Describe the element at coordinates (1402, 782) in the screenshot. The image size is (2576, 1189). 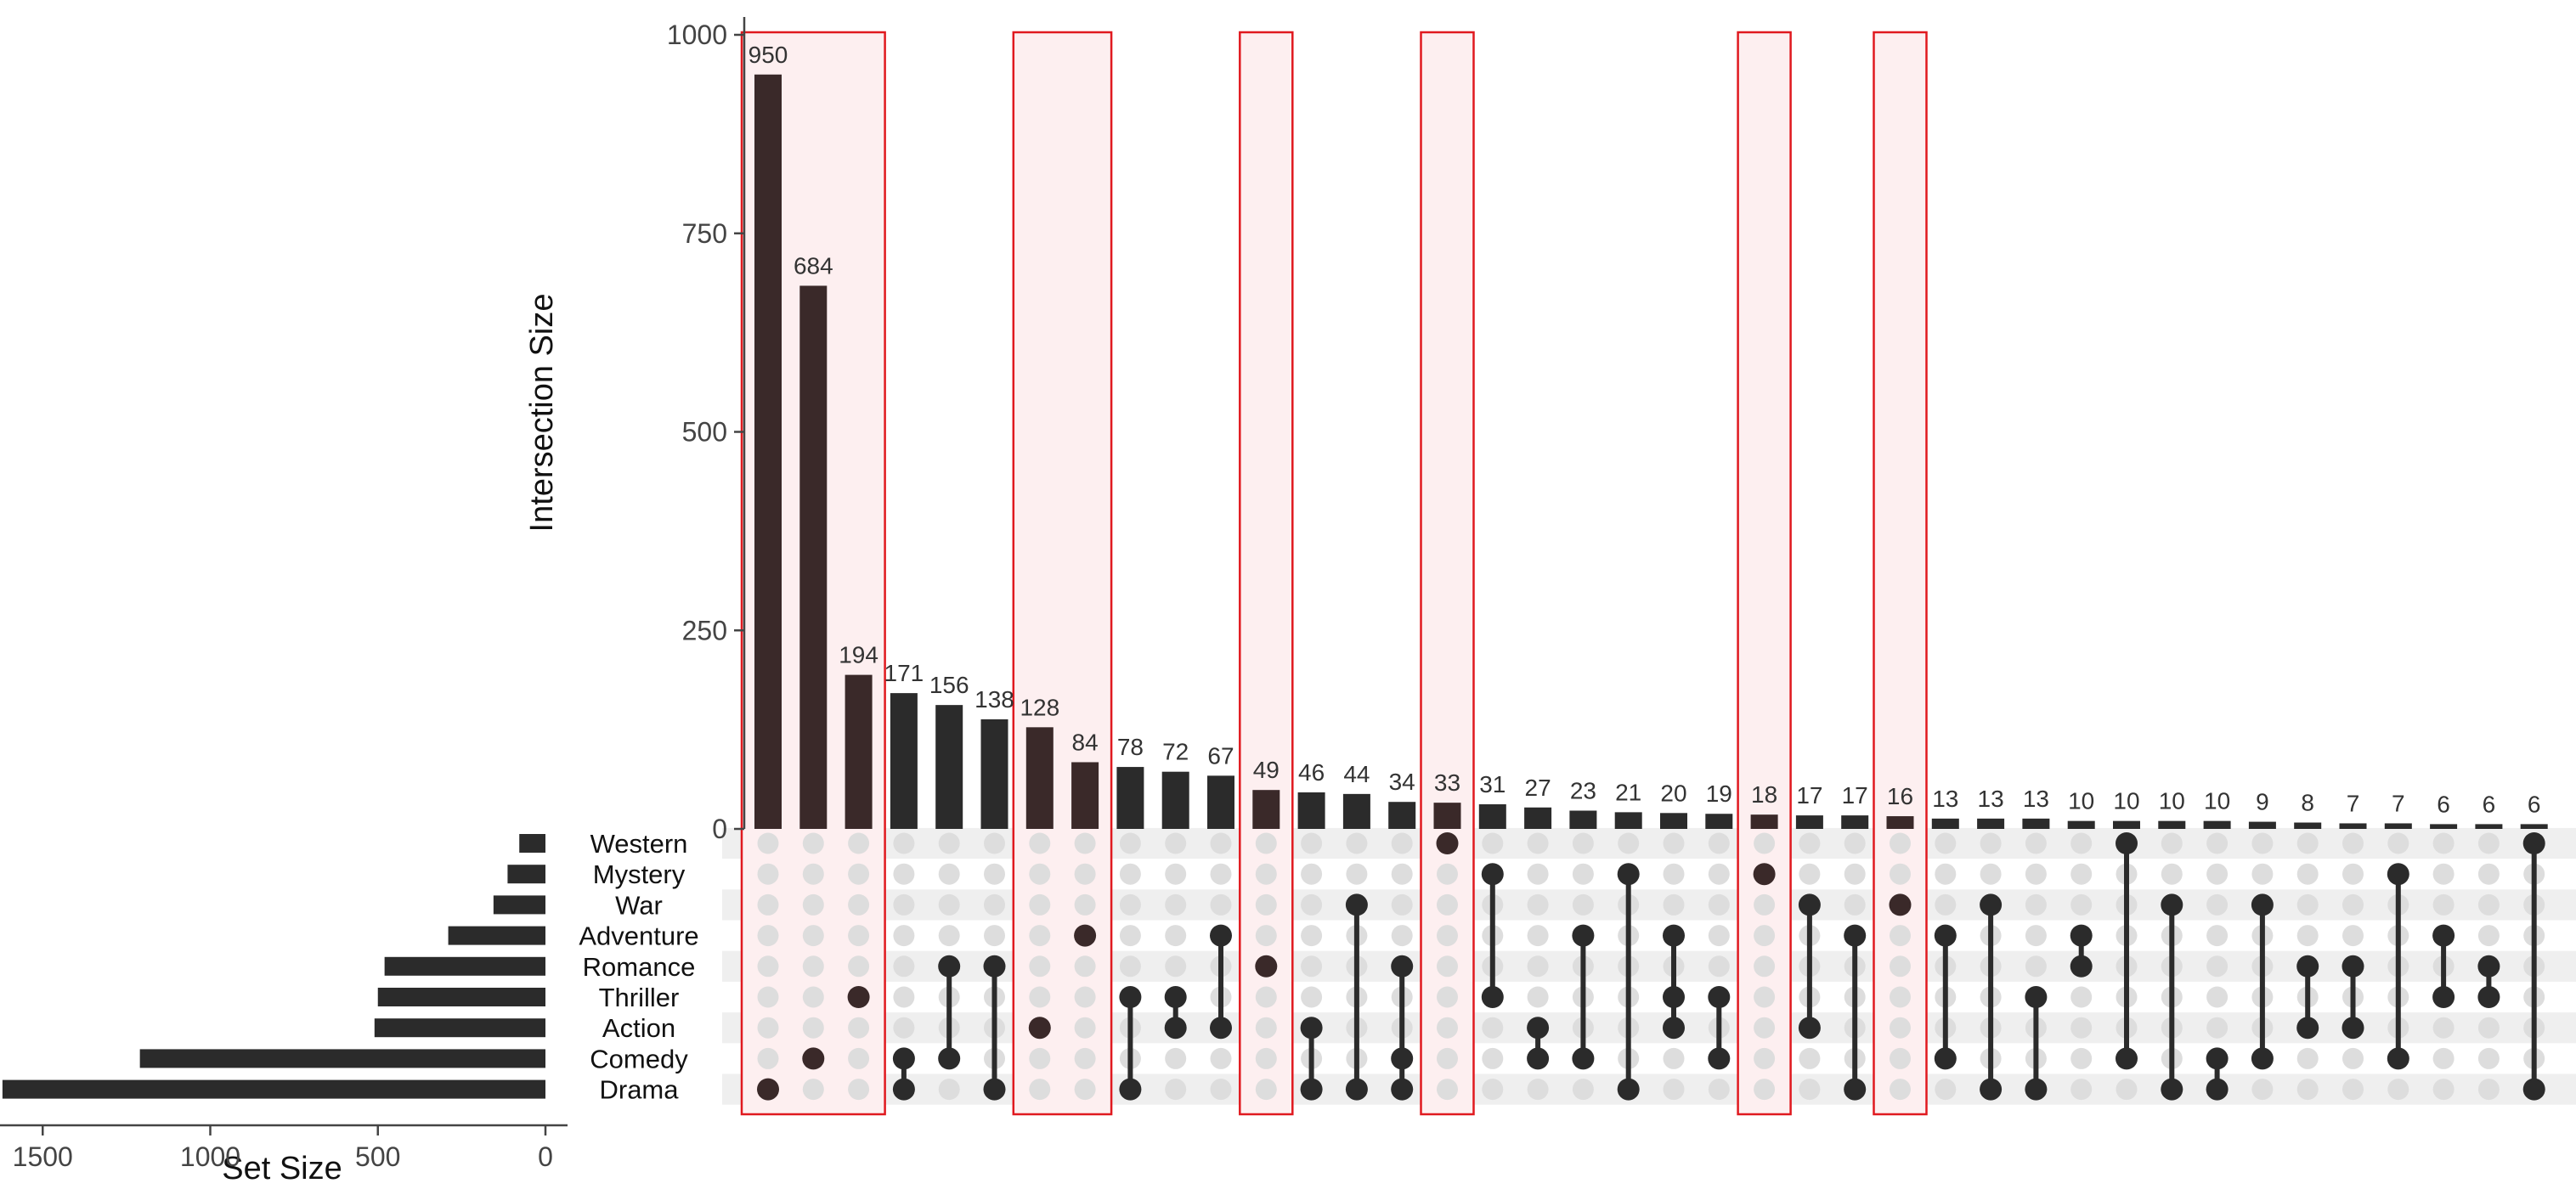
I see `bar-label-15: 34` at that location.